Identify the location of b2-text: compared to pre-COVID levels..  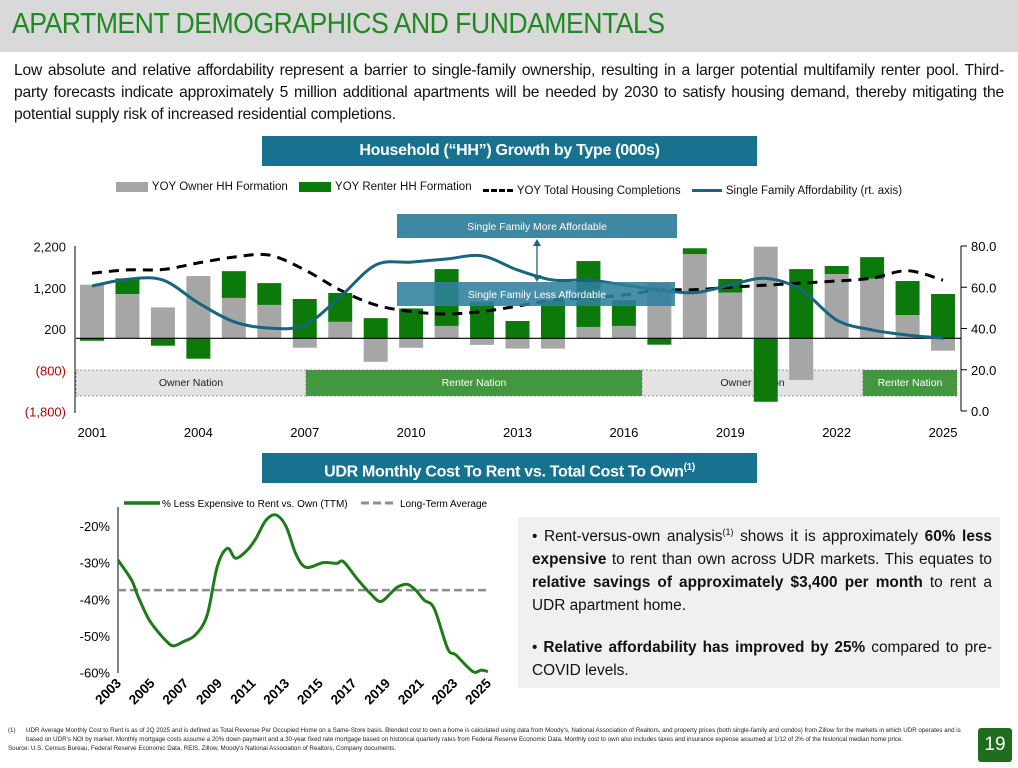
(762, 659).